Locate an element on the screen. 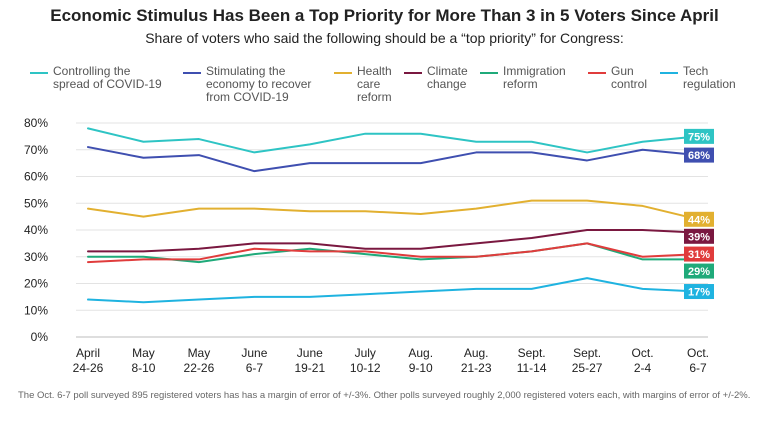 This screenshot has width=769, height=421. legend-label: Controlling the spread of COVID-19 is located at coordinates (107, 77).